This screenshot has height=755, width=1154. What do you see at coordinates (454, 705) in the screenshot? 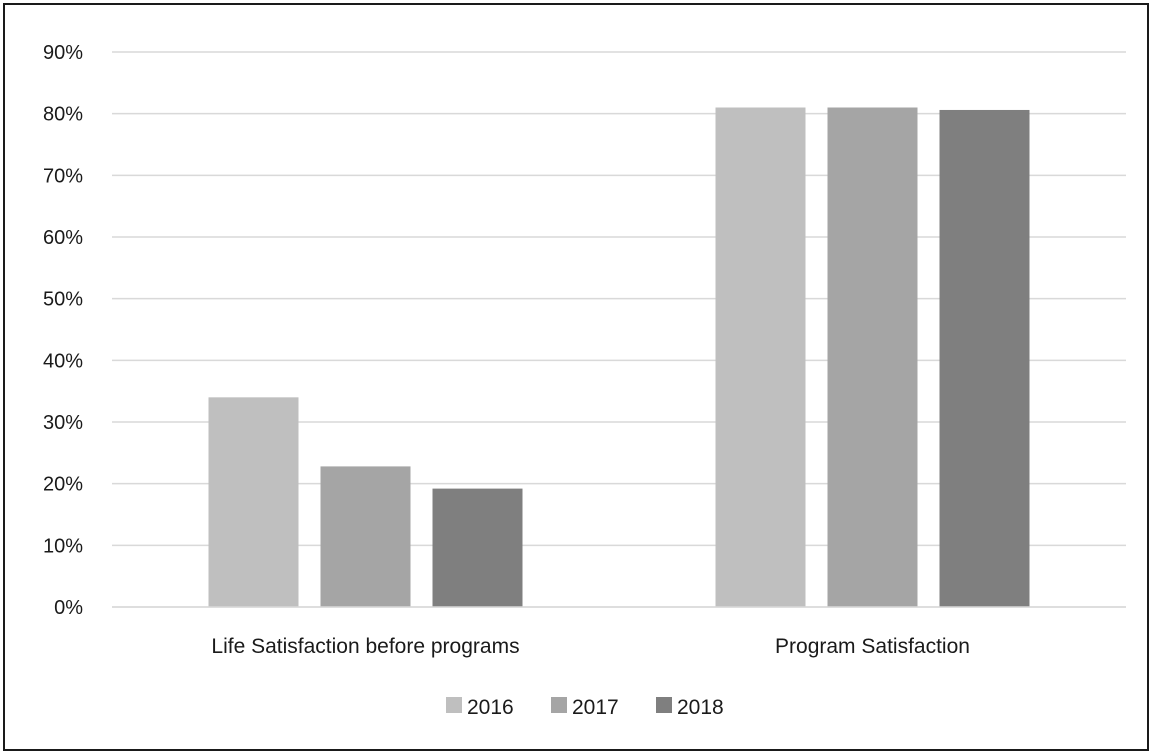
I see `legend-swatch-2016` at bounding box center [454, 705].